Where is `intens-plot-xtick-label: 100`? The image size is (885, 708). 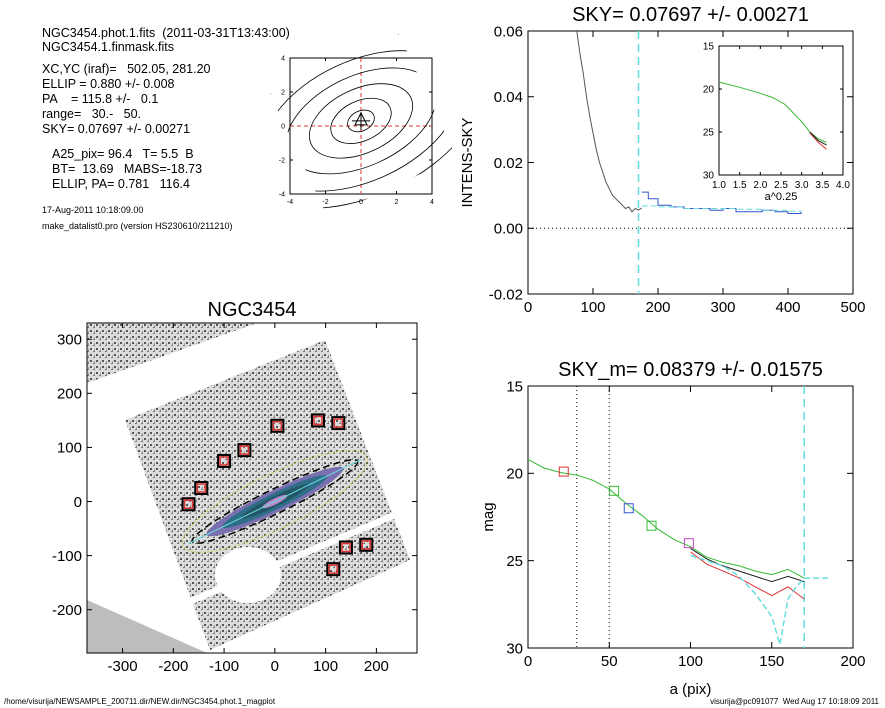 intens-plot-xtick-label: 100 is located at coordinates (592, 307).